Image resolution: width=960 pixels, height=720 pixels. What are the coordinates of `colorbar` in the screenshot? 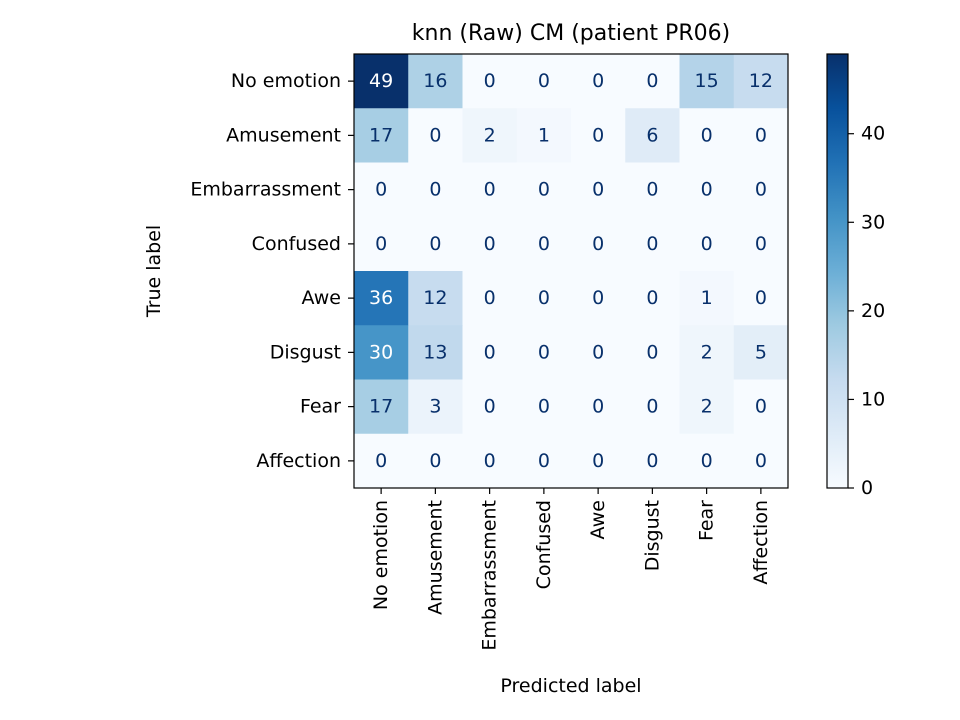 It's located at (837, 271).